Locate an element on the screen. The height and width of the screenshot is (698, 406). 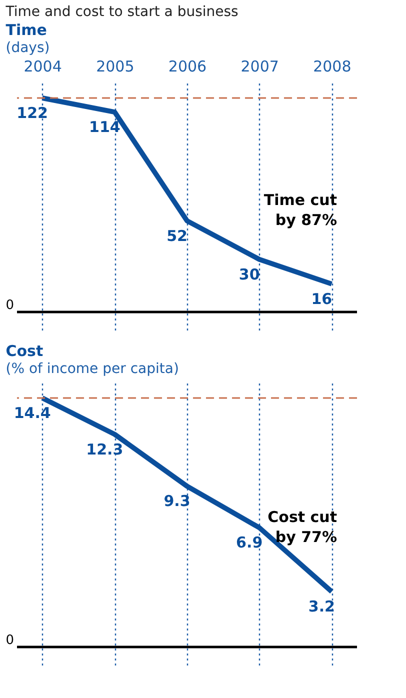
chart-subtitle: Time and cost to start a business is located at coordinates (121, 12).